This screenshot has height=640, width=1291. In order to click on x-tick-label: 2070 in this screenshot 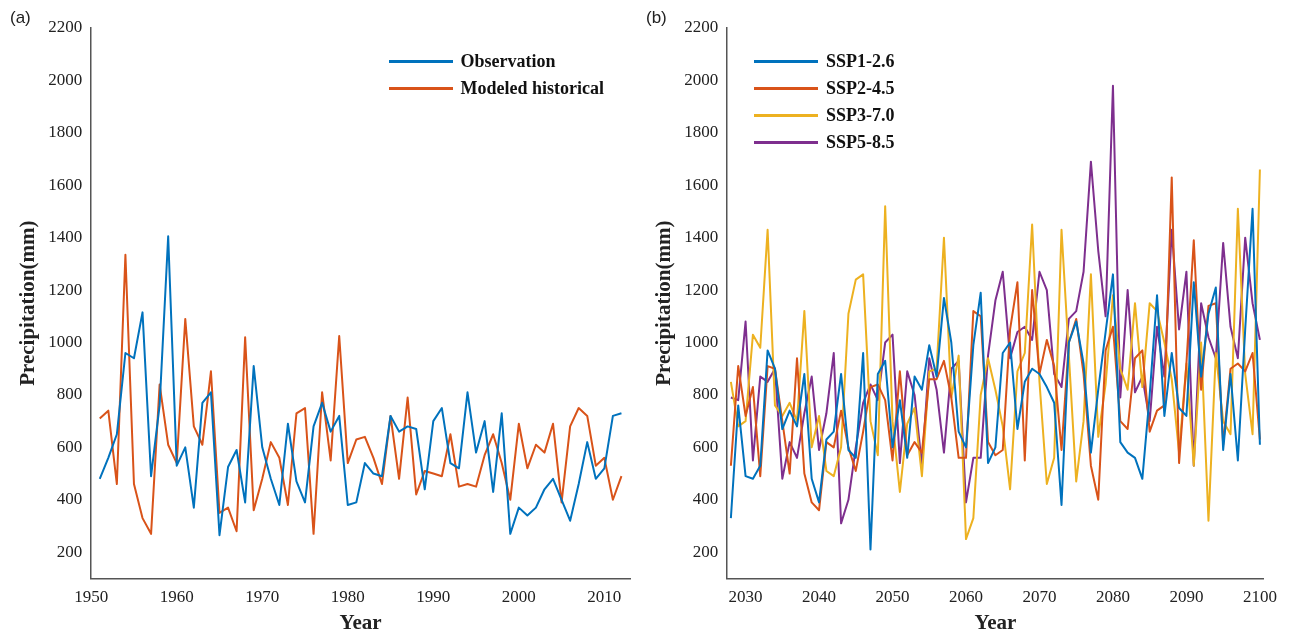, I will do `click(1039, 597)`.